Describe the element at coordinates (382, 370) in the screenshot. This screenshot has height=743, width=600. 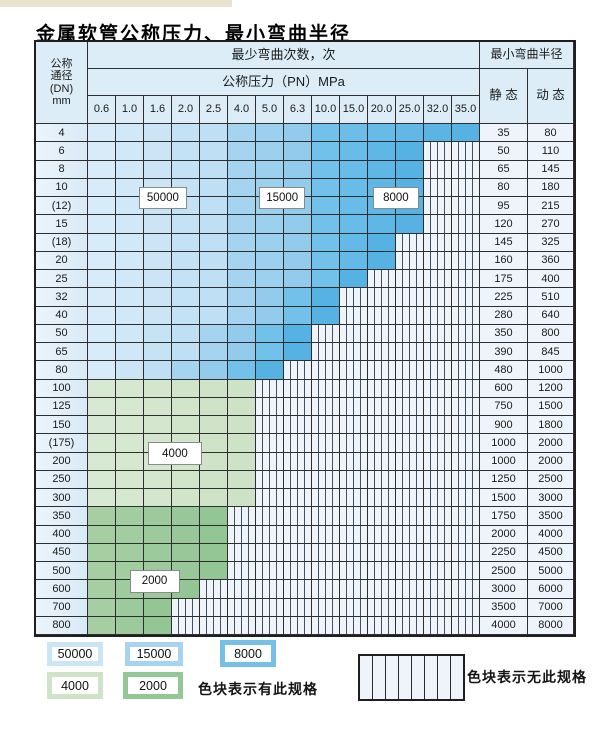
I see `cell-80-20.0` at that location.